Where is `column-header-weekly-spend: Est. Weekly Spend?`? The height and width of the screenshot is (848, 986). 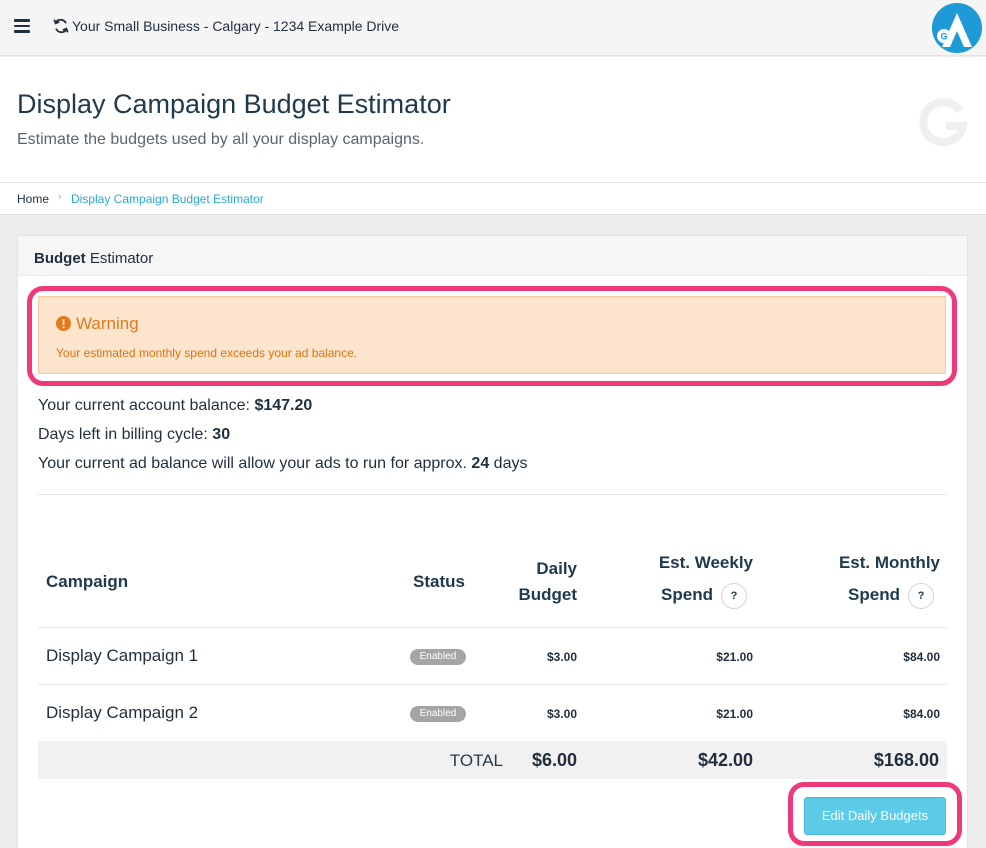
column-header-weekly-spend: Est. Weekly Spend? is located at coordinates (676, 579).